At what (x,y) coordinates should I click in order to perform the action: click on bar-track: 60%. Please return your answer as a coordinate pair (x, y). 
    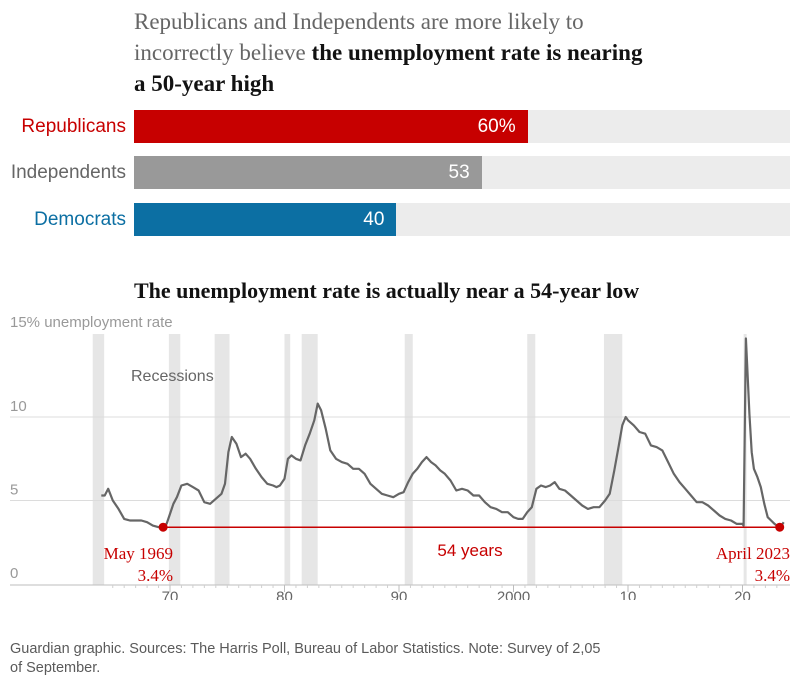
    Looking at the image, I should click on (462, 126).